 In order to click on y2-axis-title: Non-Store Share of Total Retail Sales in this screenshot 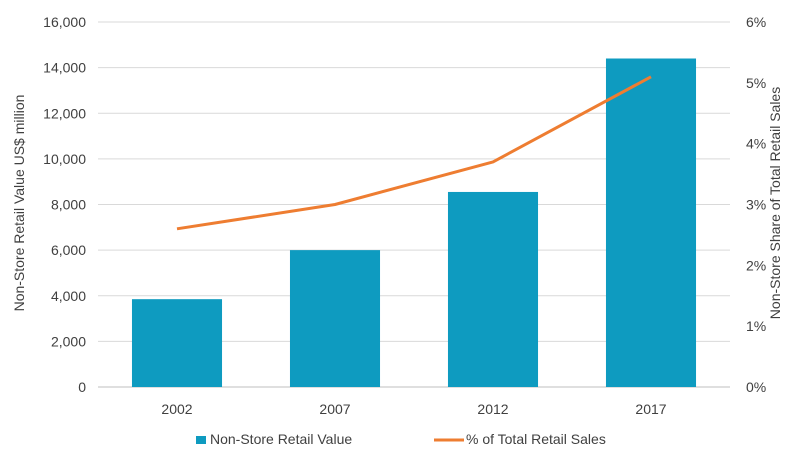, I will do `click(775, 203)`.